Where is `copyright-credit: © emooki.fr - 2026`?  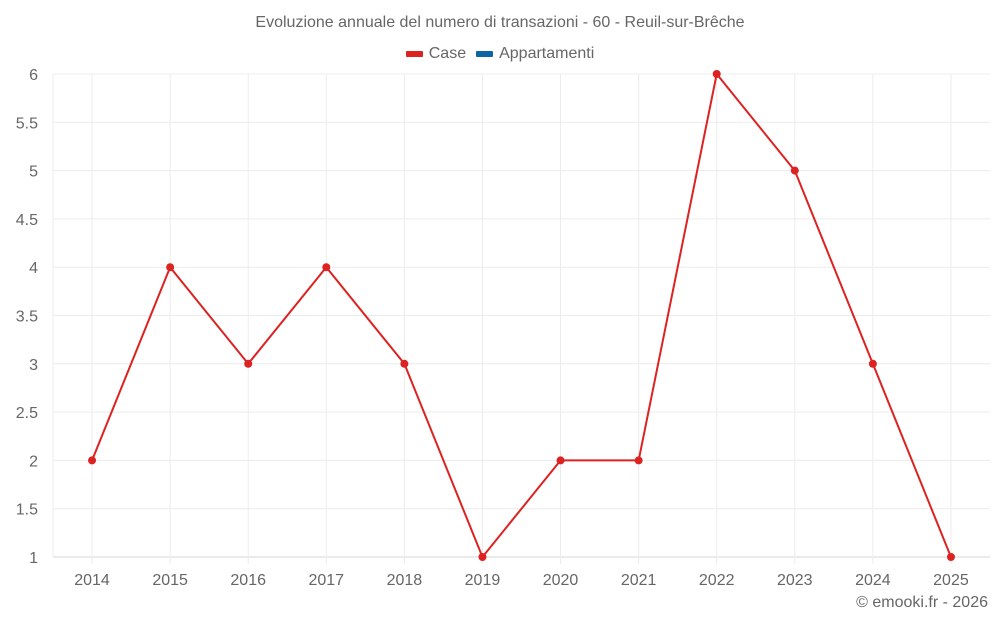
copyright-credit: © emooki.fr - 2026 is located at coordinates (922, 602).